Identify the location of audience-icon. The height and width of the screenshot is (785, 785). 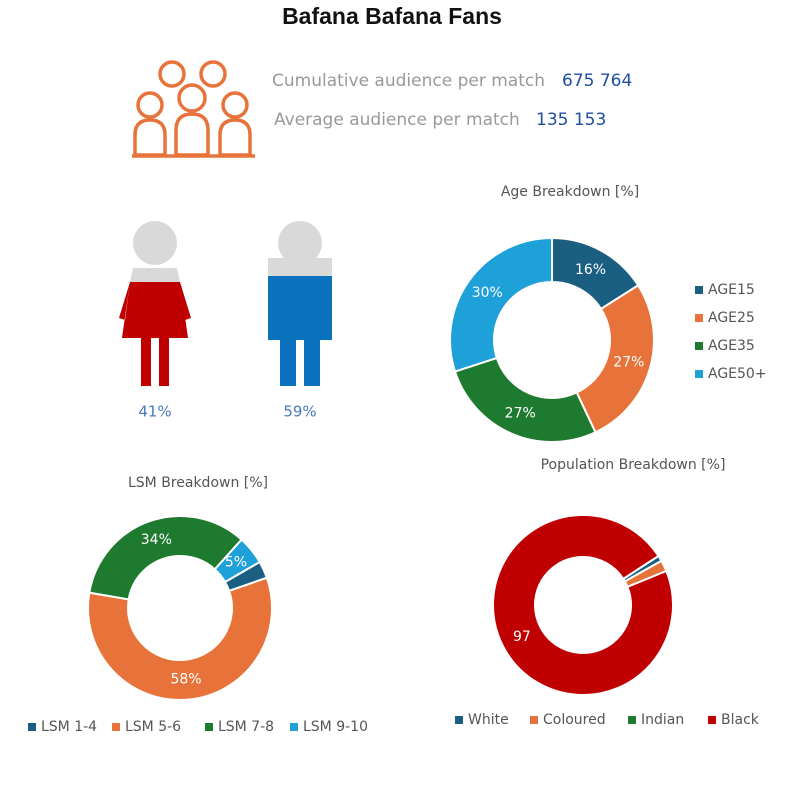
(193, 109).